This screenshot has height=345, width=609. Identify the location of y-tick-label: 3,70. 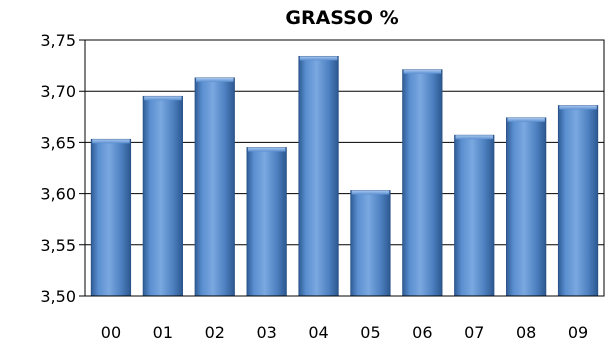
(58, 91).